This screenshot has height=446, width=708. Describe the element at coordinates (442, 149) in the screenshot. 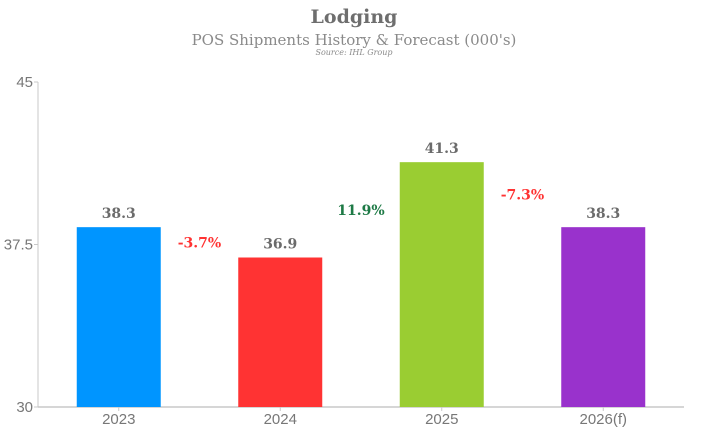

I see `bar-value-label: 41.3` at that location.